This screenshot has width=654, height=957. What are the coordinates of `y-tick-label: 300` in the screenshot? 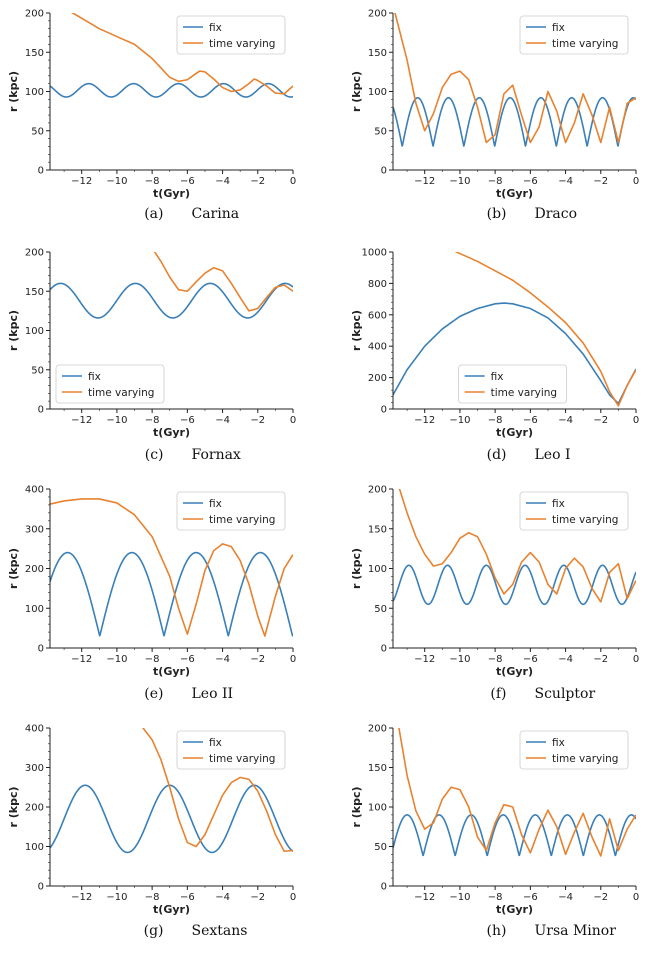 It's located at (34, 529).